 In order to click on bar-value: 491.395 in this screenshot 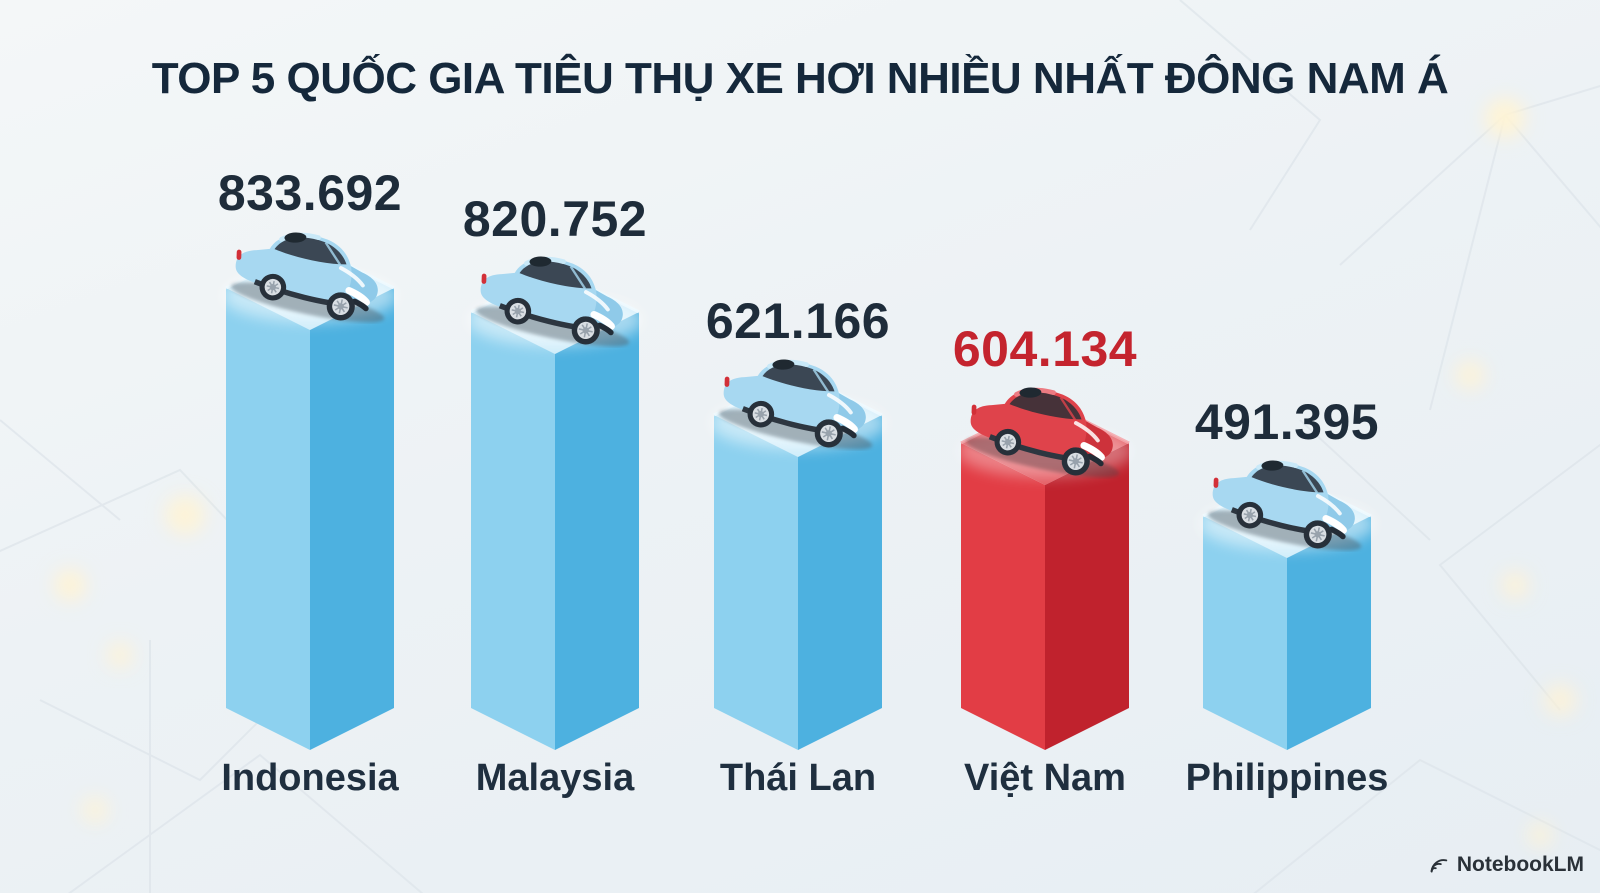, I will do `click(1287, 422)`.